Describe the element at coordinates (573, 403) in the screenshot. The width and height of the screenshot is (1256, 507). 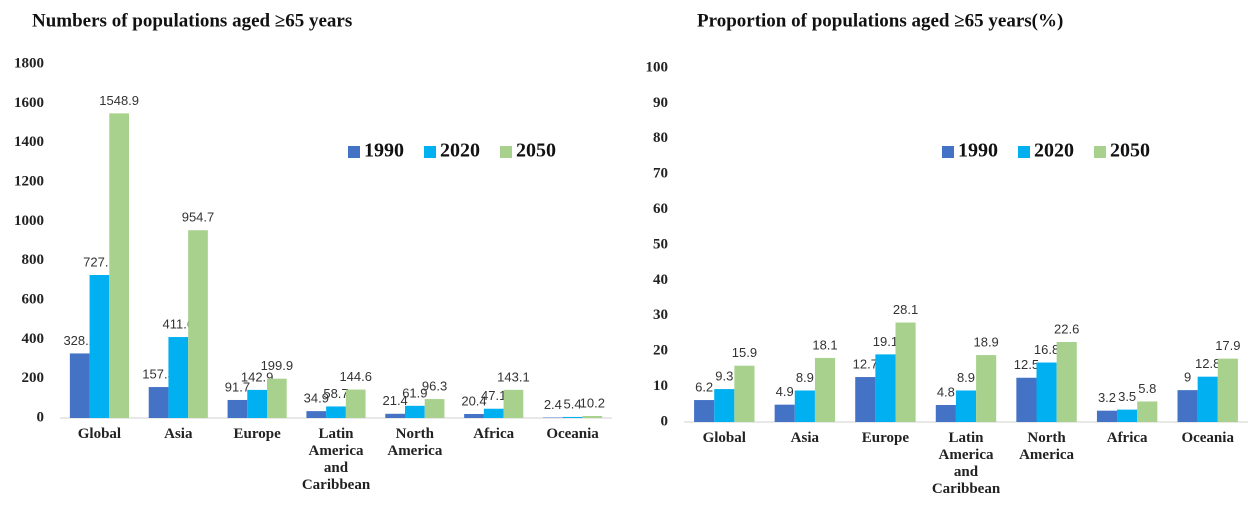
I see `data-label: 5.4` at that location.